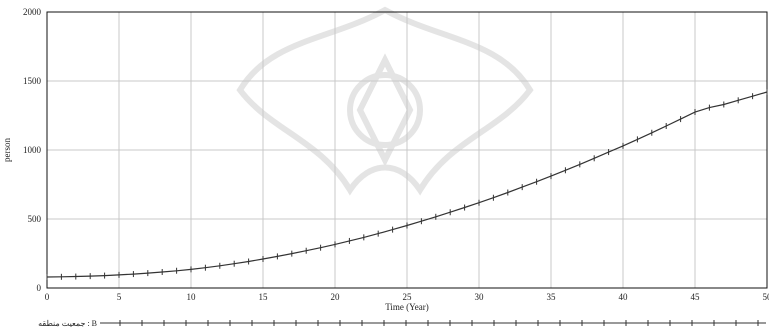 Image resolution: width=769 pixels, height=328 pixels. Describe the element at coordinates (32, 81) in the screenshot. I see `y-tick-label: 1500` at that location.